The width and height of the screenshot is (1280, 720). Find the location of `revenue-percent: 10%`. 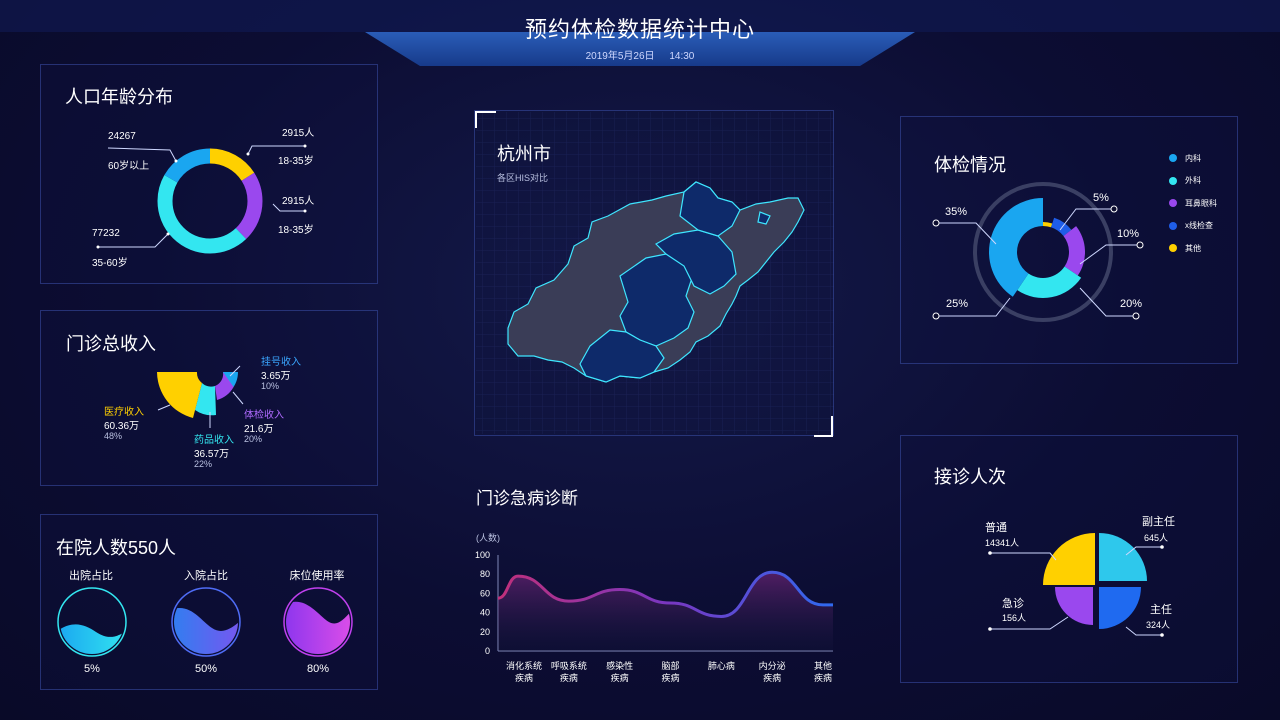

revenue-percent: 10% is located at coordinates (270, 386).